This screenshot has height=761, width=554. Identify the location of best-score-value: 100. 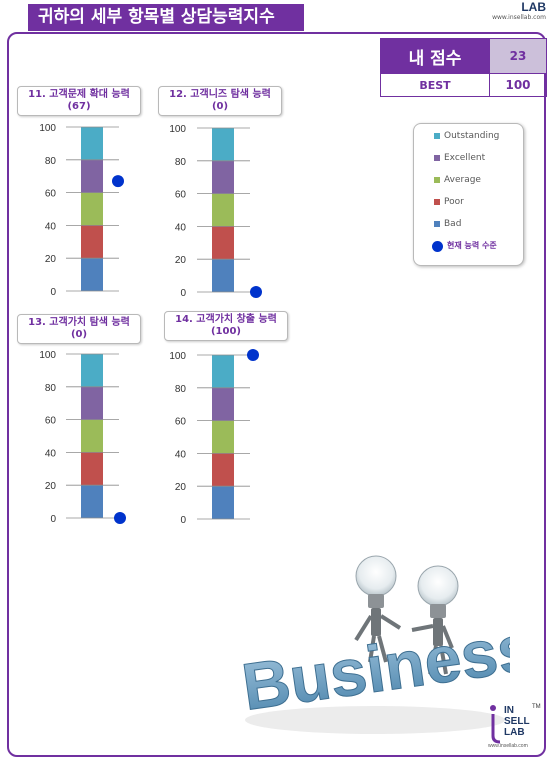
(518, 85).